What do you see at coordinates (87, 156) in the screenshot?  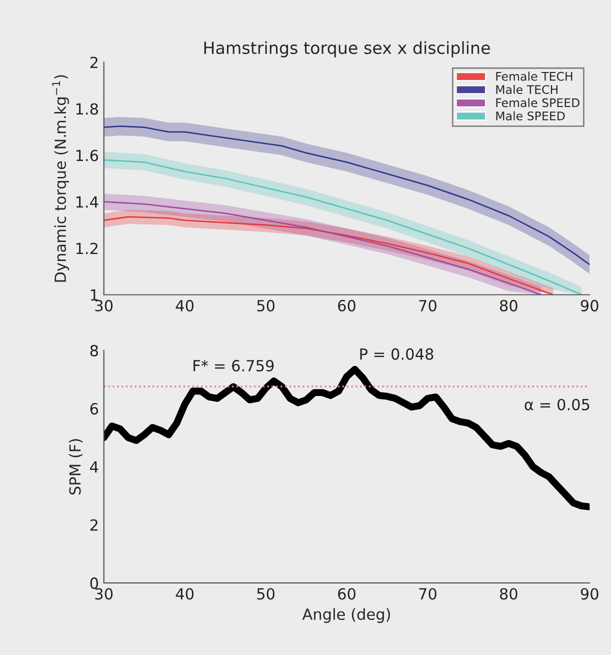 I see `y-tick-label: 1.6` at bounding box center [87, 156].